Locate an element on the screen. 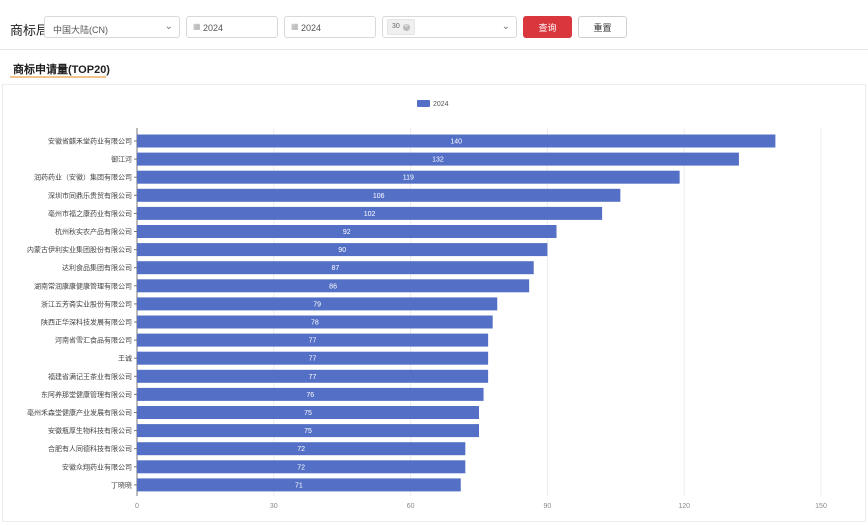 This screenshot has height=526, width=868. data-label: 119 is located at coordinates (408, 178).